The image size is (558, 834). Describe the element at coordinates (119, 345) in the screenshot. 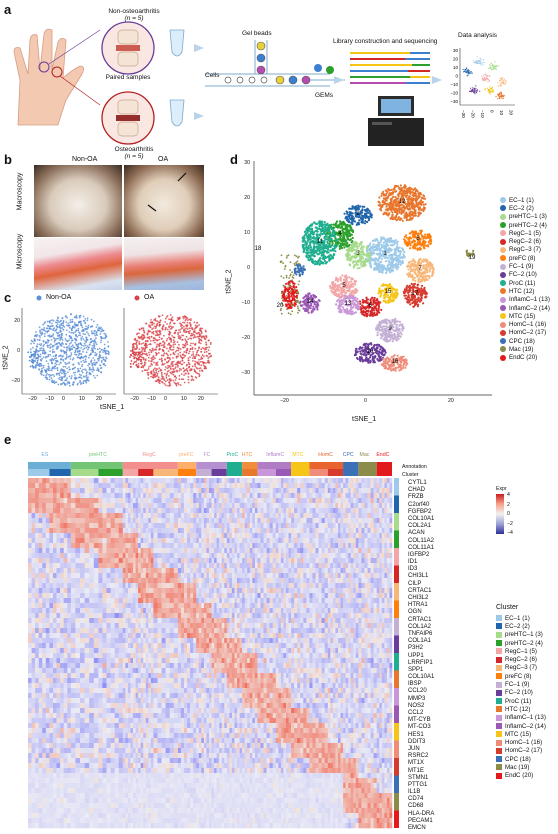

I see `panel-c-tsne` at that location.